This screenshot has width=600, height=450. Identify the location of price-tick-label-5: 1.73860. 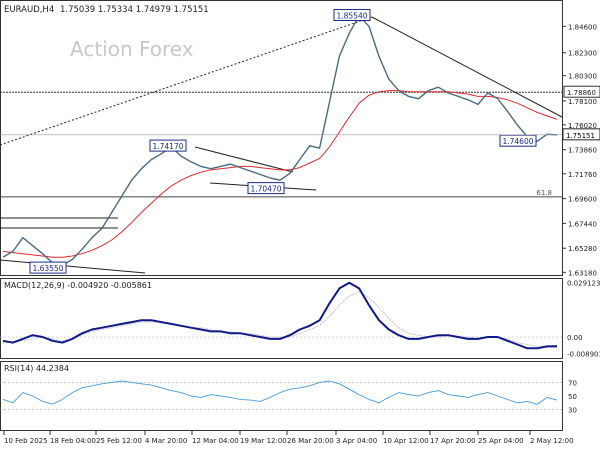
(582, 151).